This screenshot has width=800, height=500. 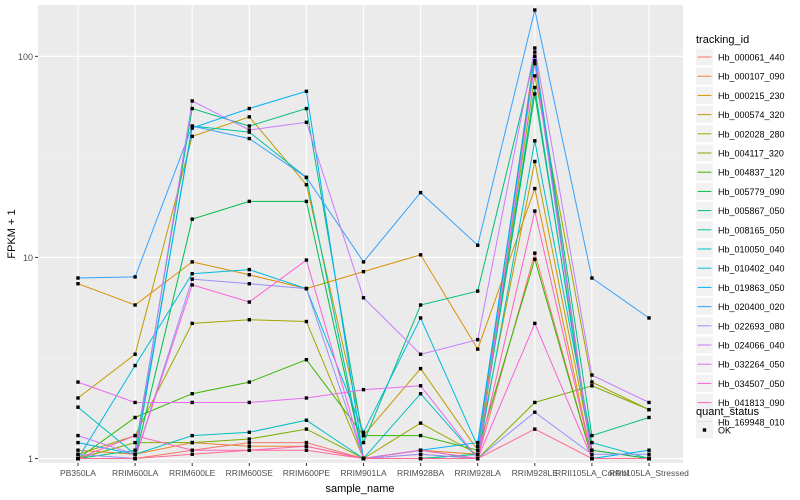 I want to click on legend-item: Hb_019863_050, so click(x=740, y=287).